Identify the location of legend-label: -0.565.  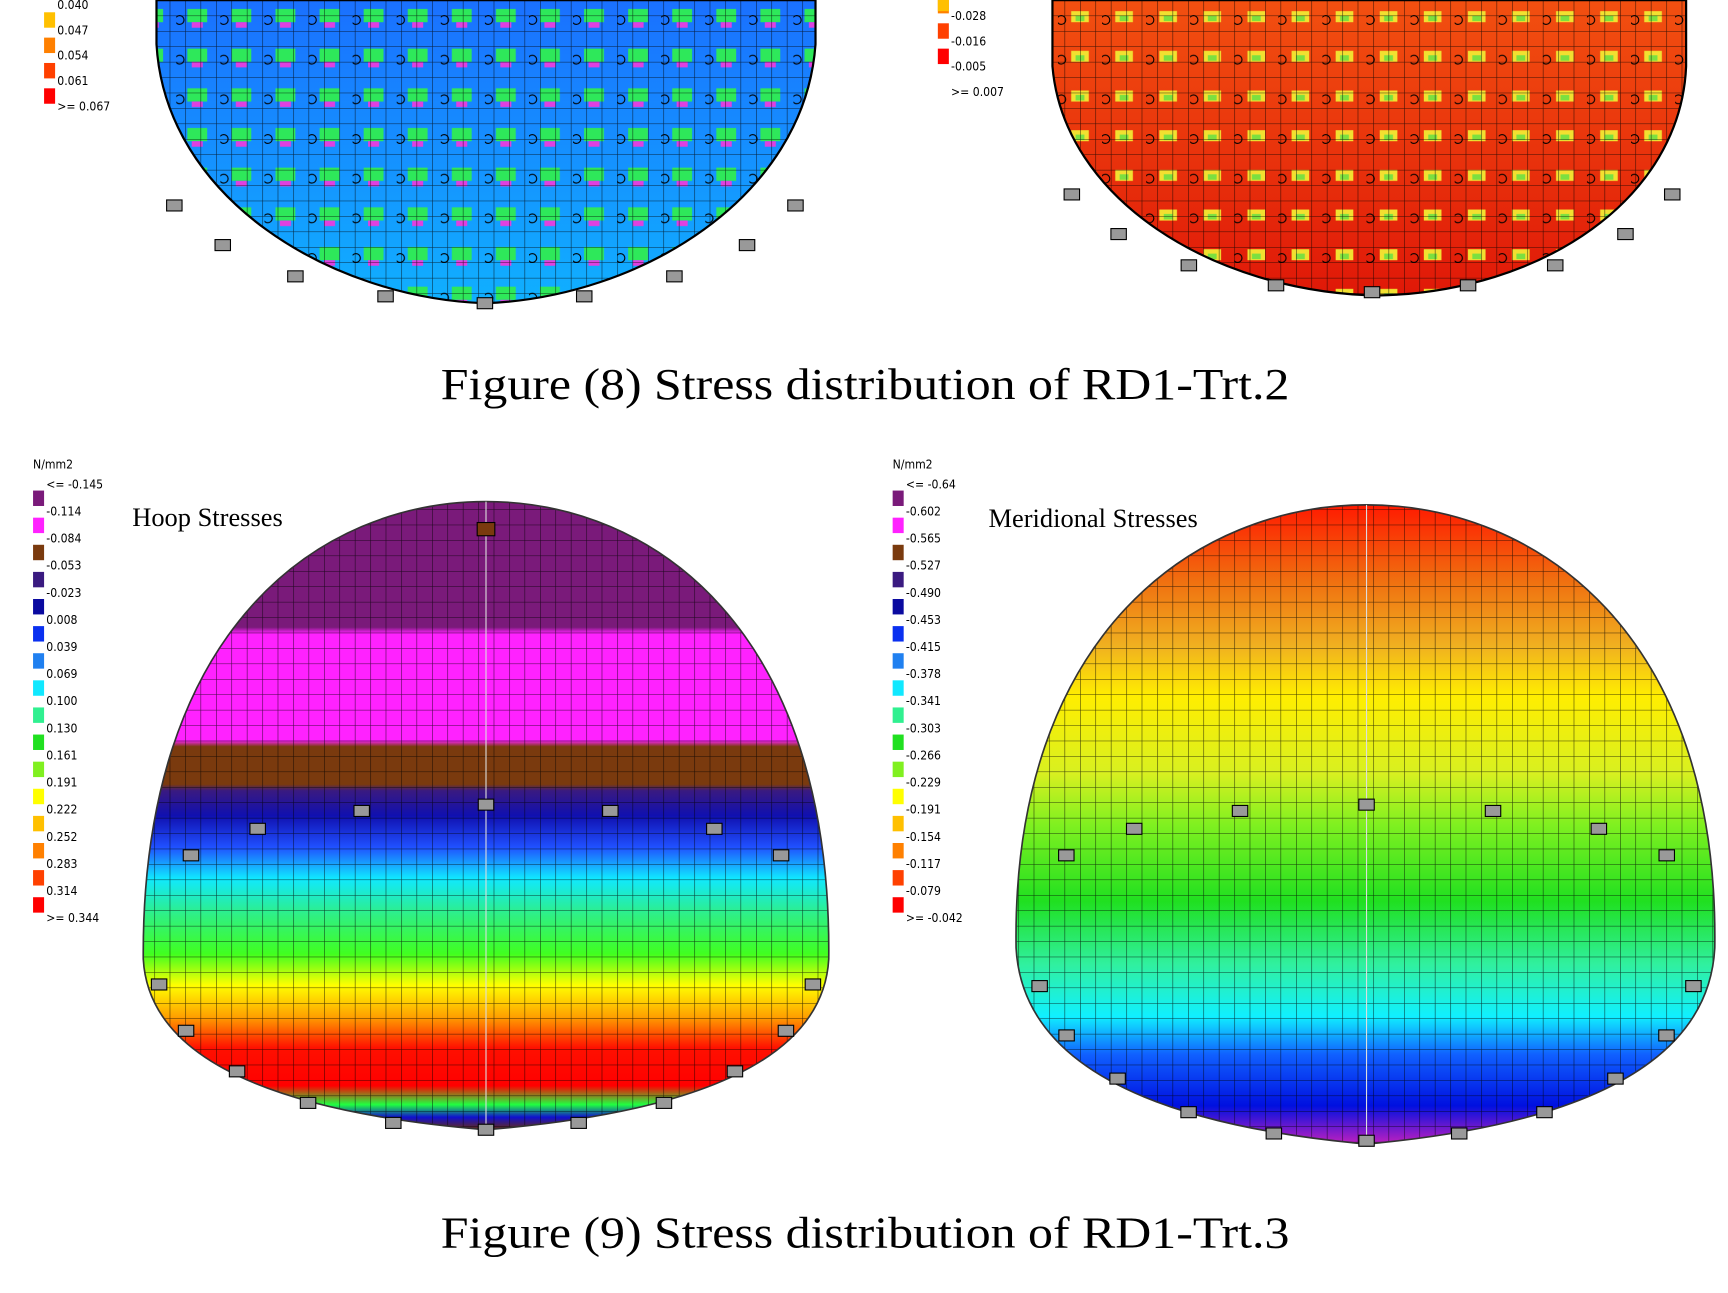
(923, 539).